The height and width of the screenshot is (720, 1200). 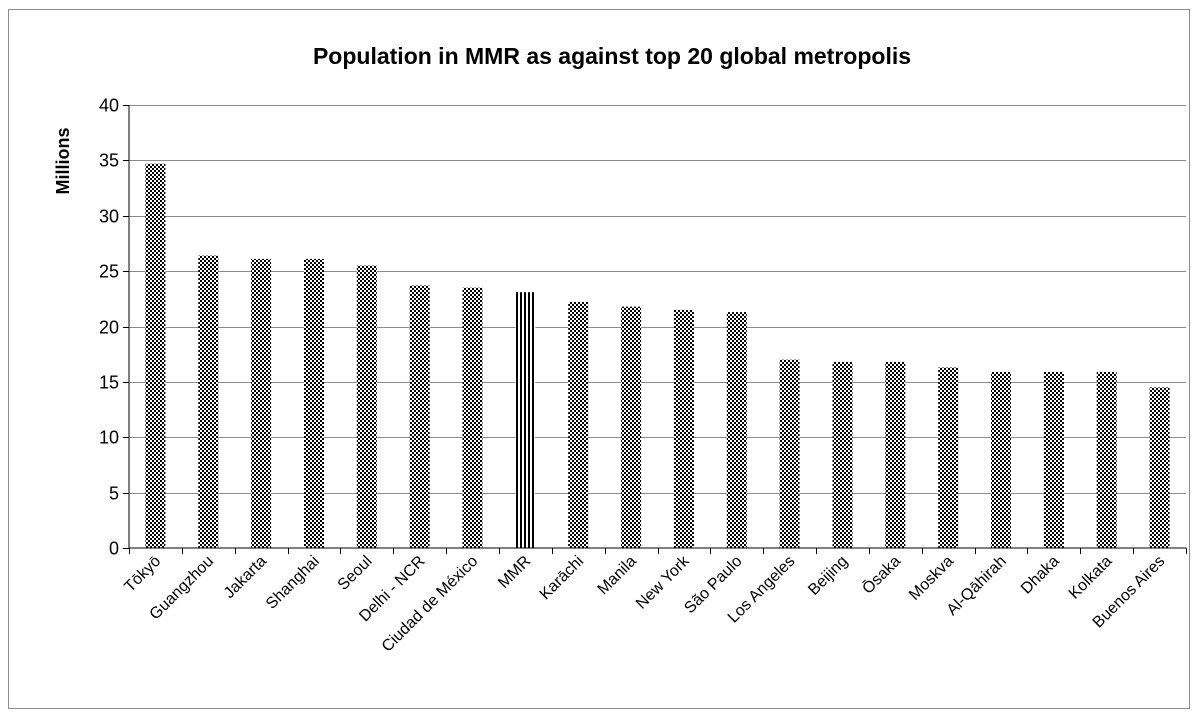 What do you see at coordinates (931, 578) in the screenshot?
I see `x-tick-label: Moskva` at bounding box center [931, 578].